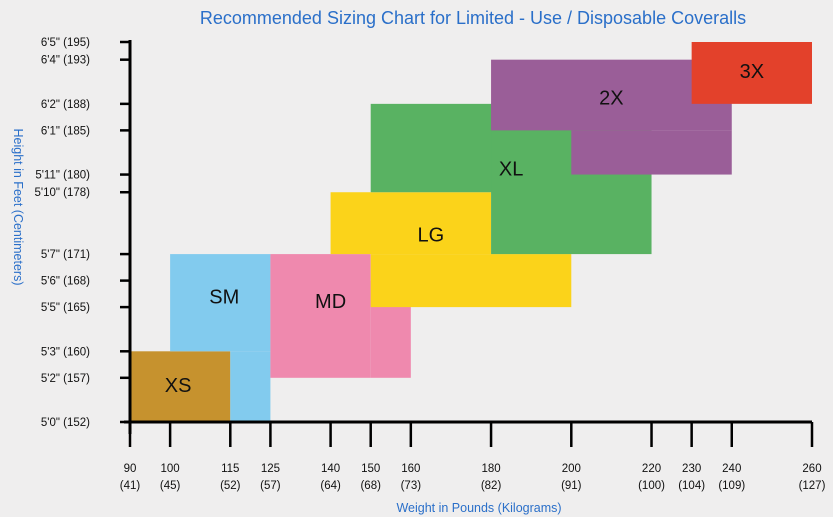 The width and height of the screenshot is (833, 517). Describe the element at coordinates (330, 469) in the screenshot. I see `x-tick-label: 140` at that location.